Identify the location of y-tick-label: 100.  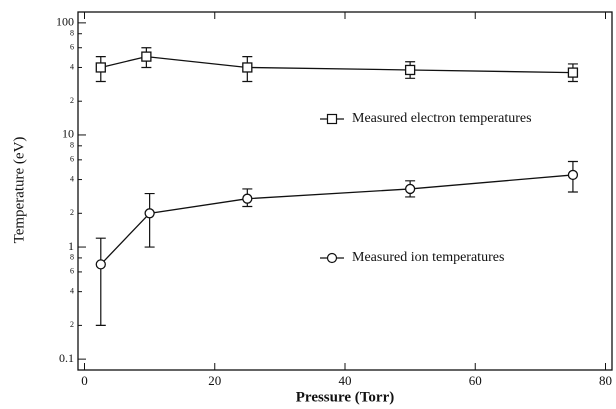
(65, 22).